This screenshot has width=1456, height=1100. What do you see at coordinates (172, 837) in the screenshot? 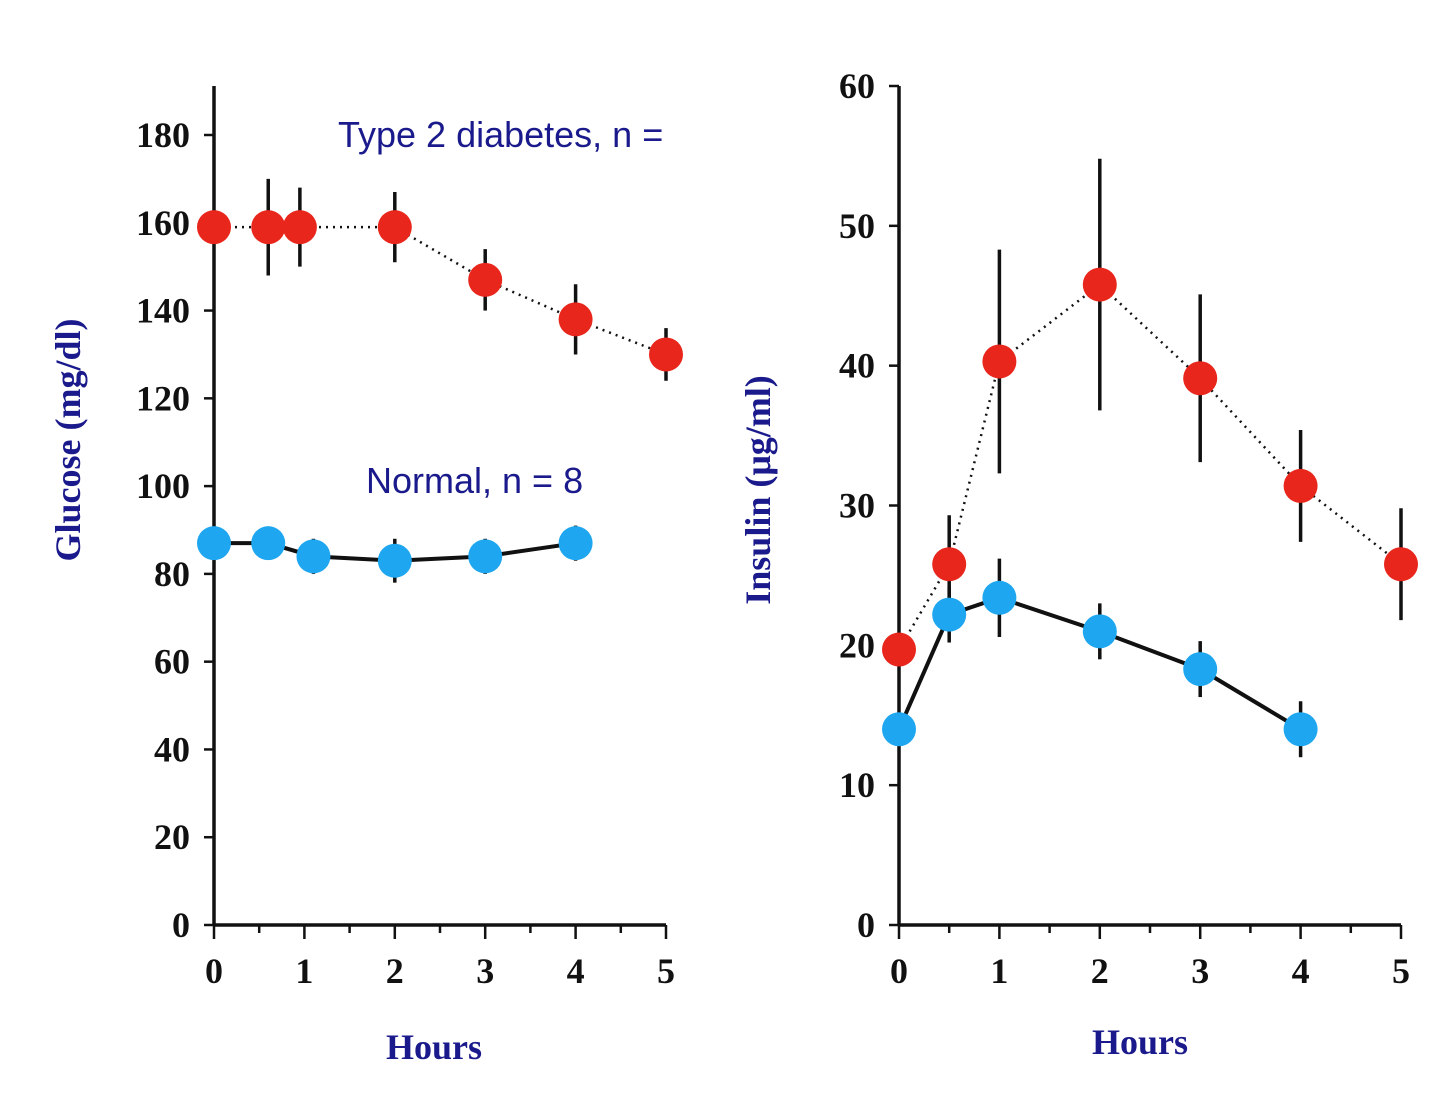
I see `glucose-y-tick-label: 20` at bounding box center [172, 837].